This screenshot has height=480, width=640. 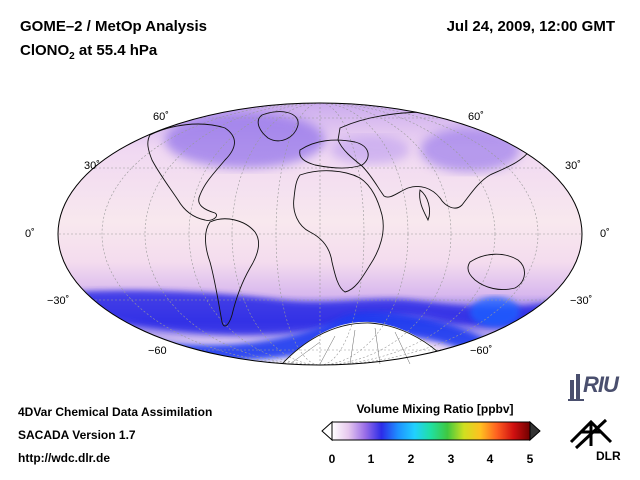 I want to click on colorbar-ticks: 0 1 2 3 4 5, so click(x=432, y=459).